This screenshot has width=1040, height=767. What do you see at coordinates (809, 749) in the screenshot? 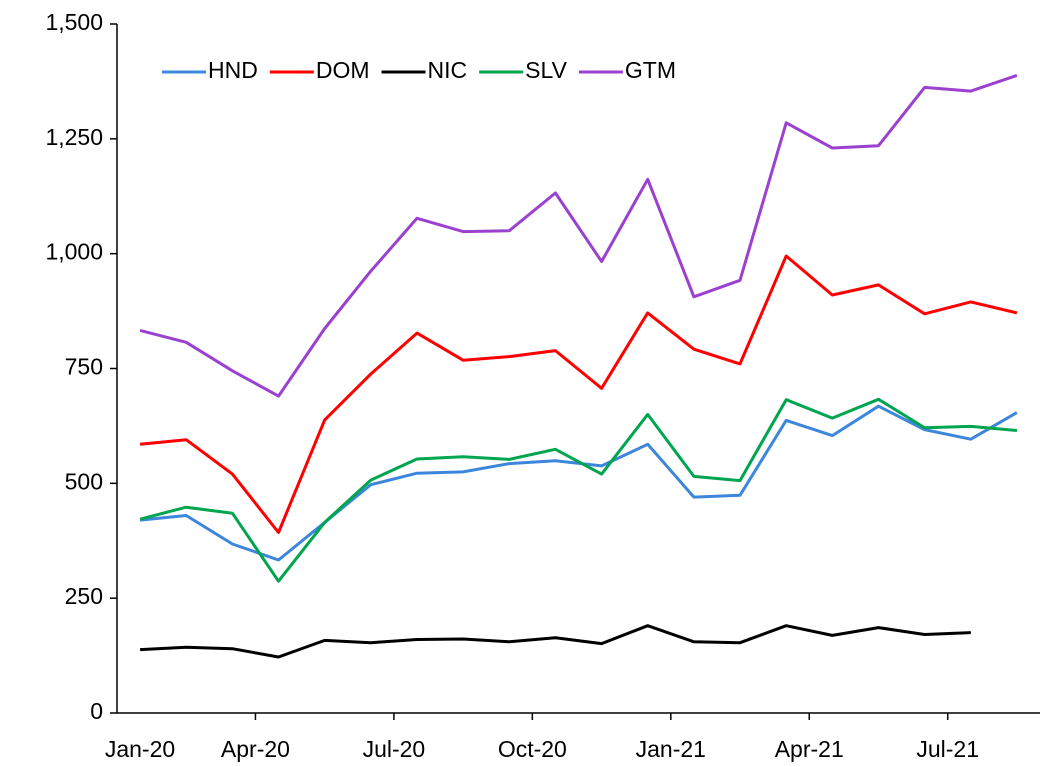
I see `x-tick-label: Apr-21` at bounding box center [809, 749].